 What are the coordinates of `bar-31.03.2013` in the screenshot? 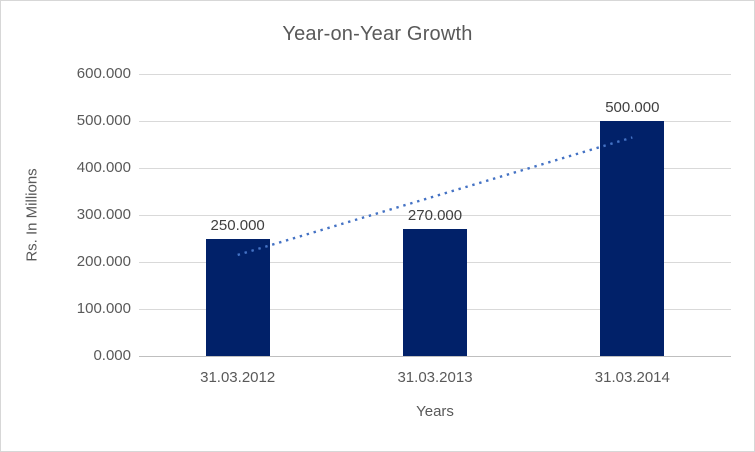 It's located at (435, 292).